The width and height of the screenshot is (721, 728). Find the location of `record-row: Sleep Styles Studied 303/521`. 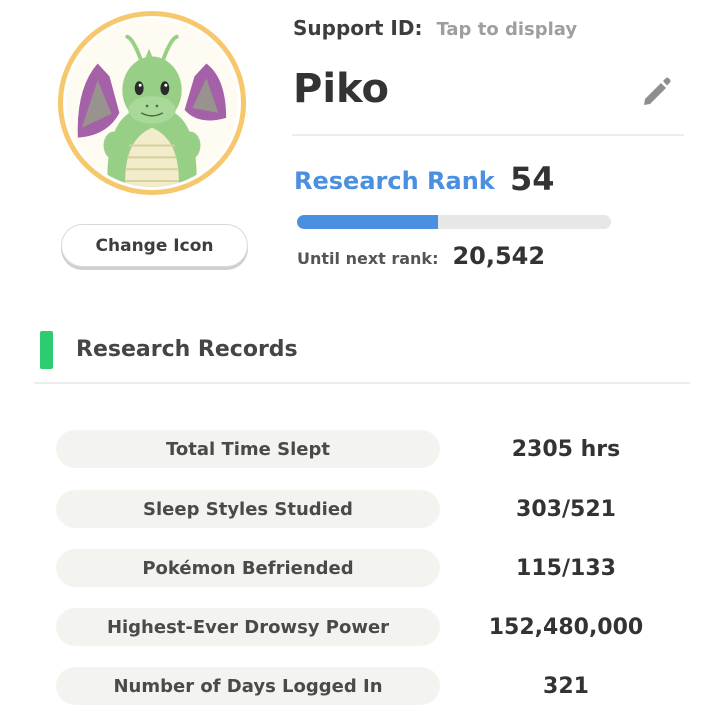

record-row: Sleep Styles Studied 303/521 is located at coordinates (366, 509).